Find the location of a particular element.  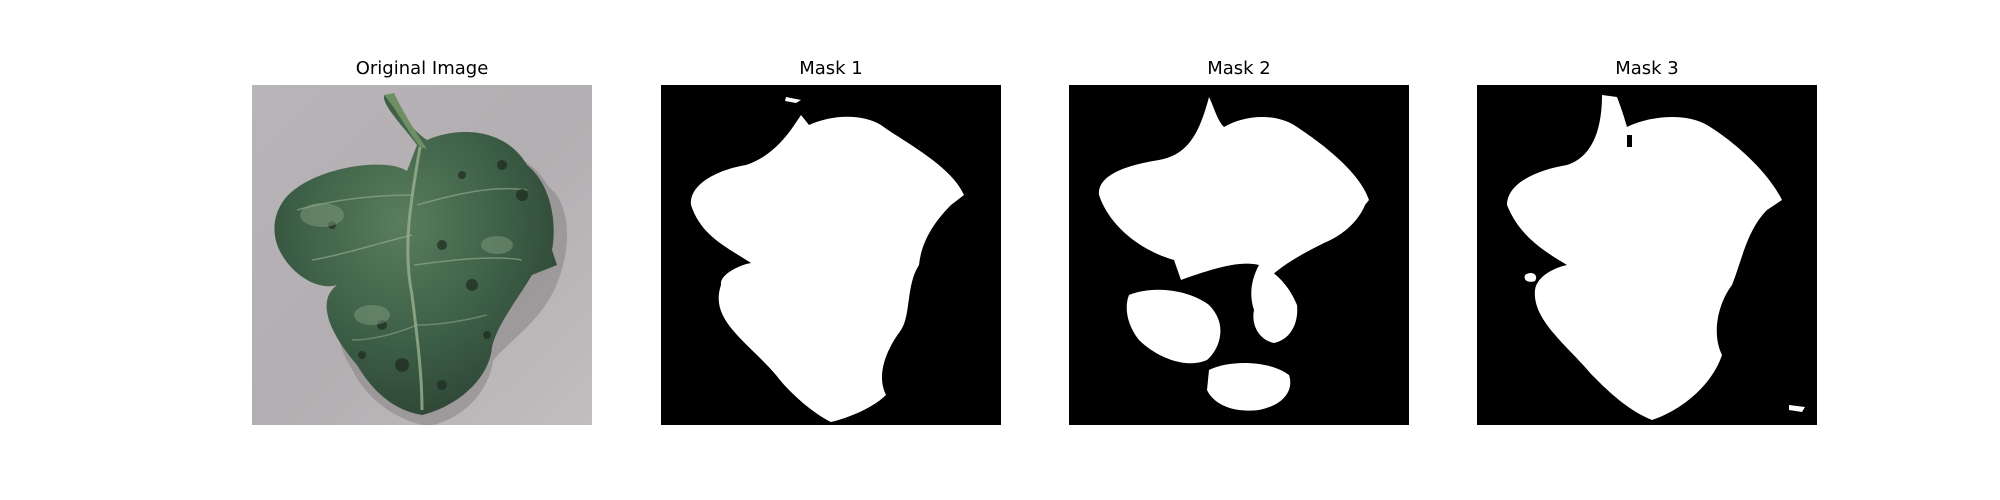

panel-original-image: Original Image is located at coordinates (422, 215).